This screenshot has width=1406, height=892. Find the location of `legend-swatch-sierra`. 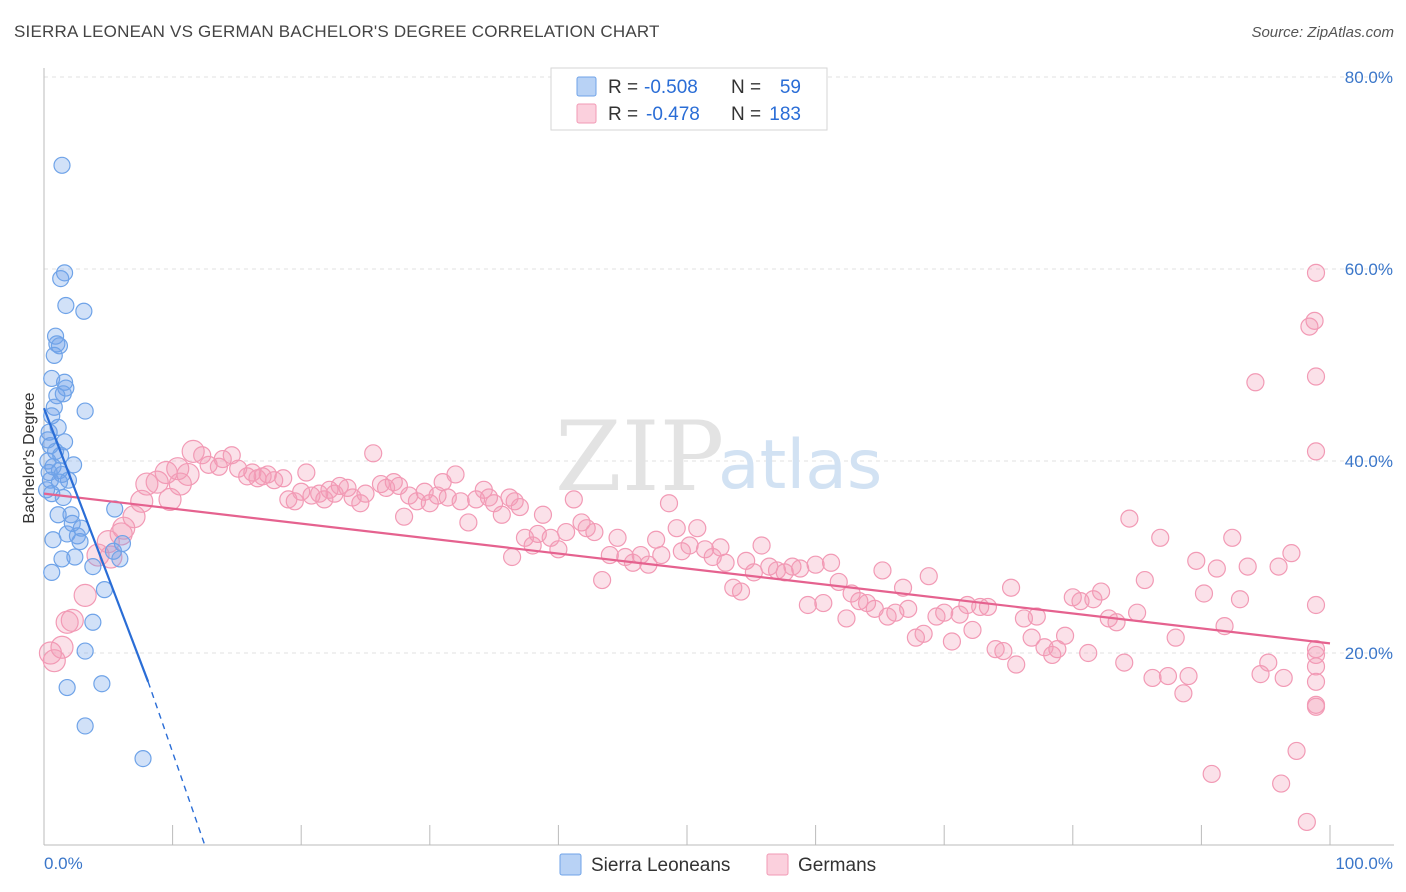

legend-swatch-sierra is located at coordinates (586, 86).